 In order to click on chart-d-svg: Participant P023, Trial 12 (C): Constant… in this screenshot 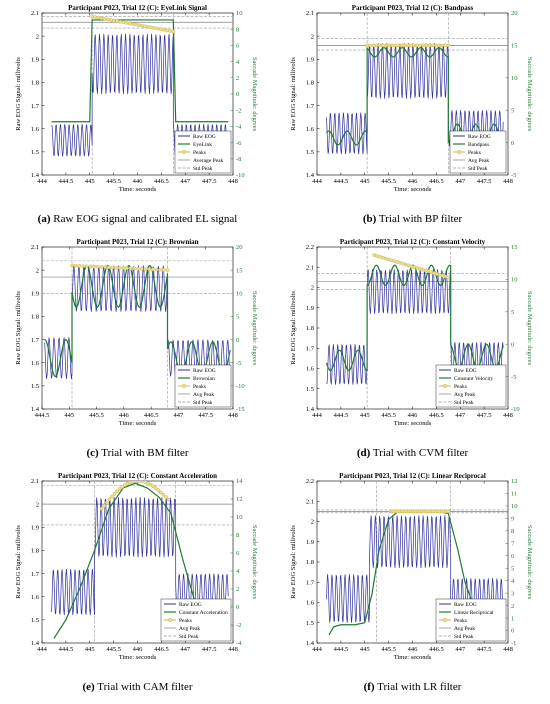, I will do `click(411, 332)`.